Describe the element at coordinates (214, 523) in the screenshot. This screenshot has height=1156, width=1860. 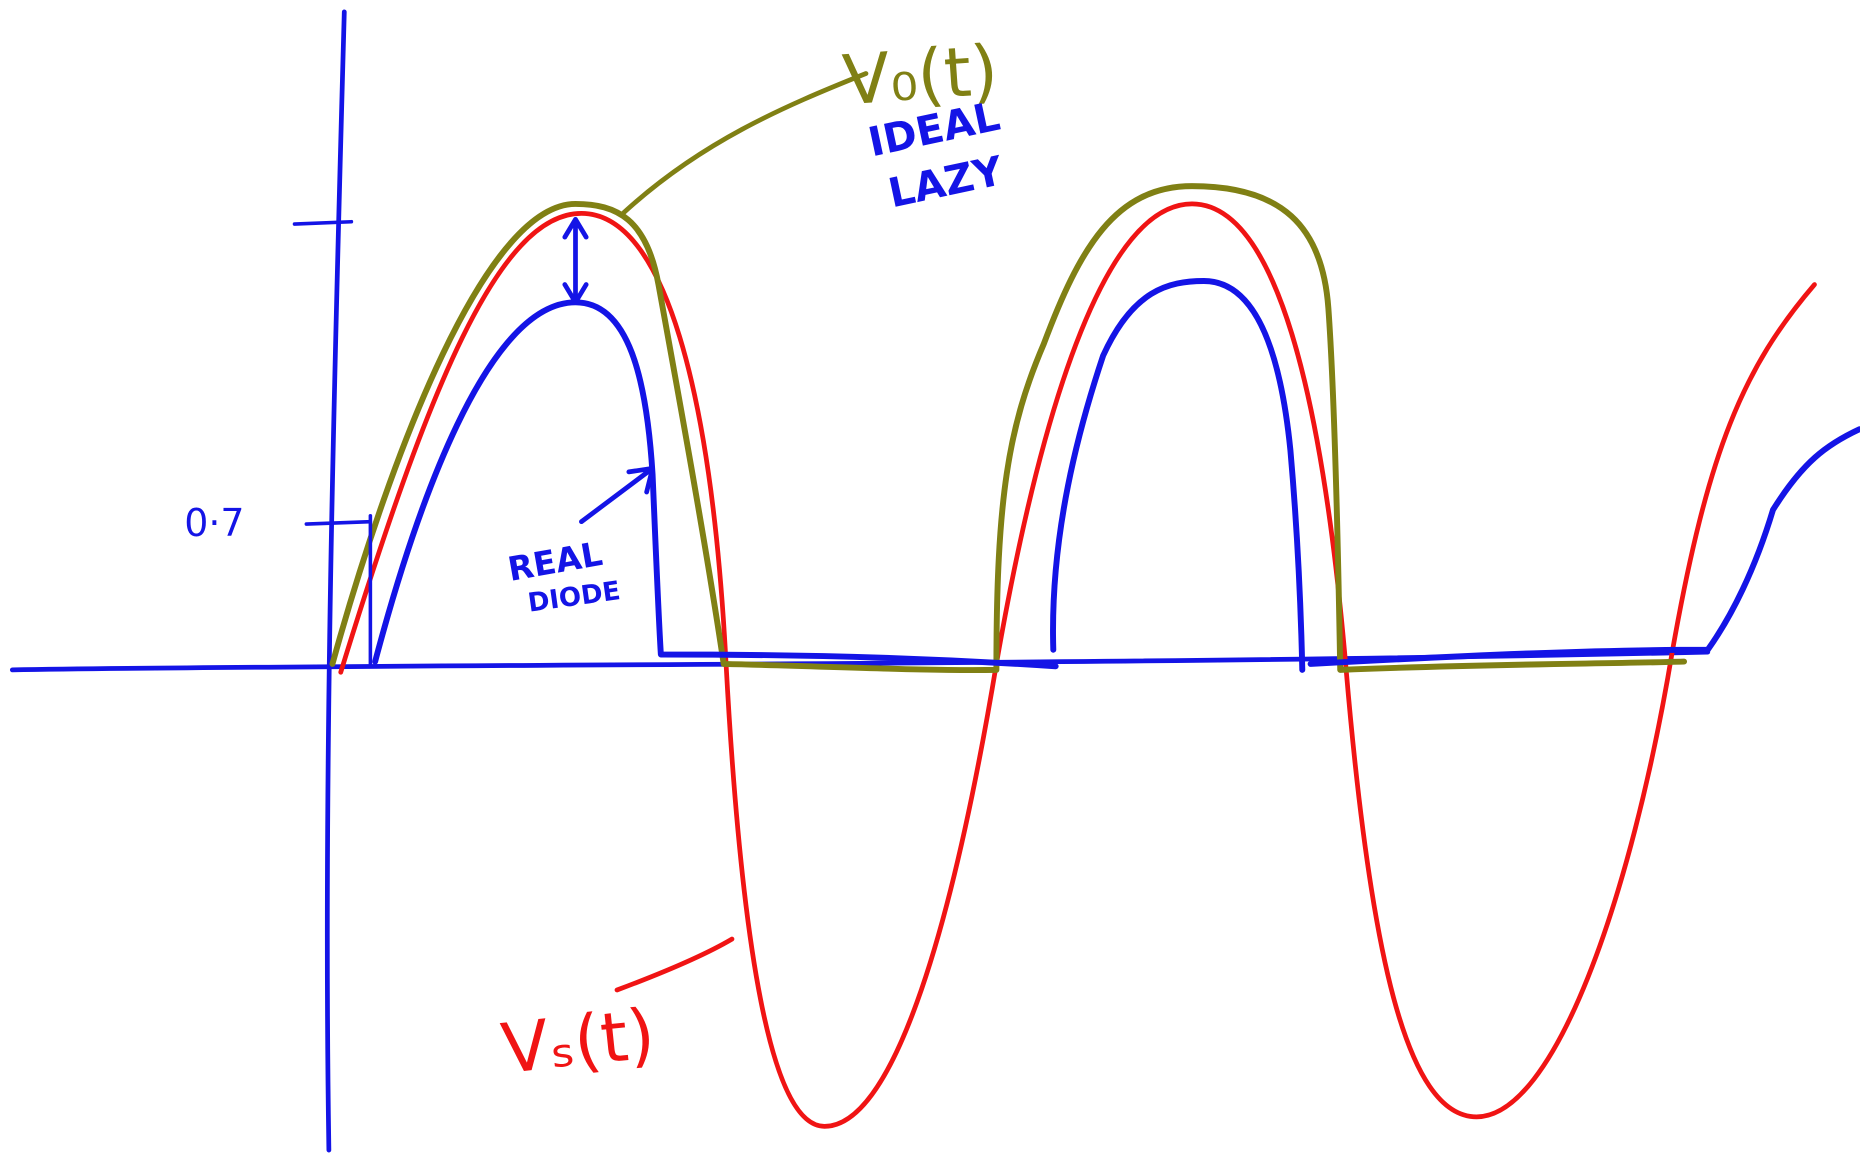
I see `label: 0·7` at that location.